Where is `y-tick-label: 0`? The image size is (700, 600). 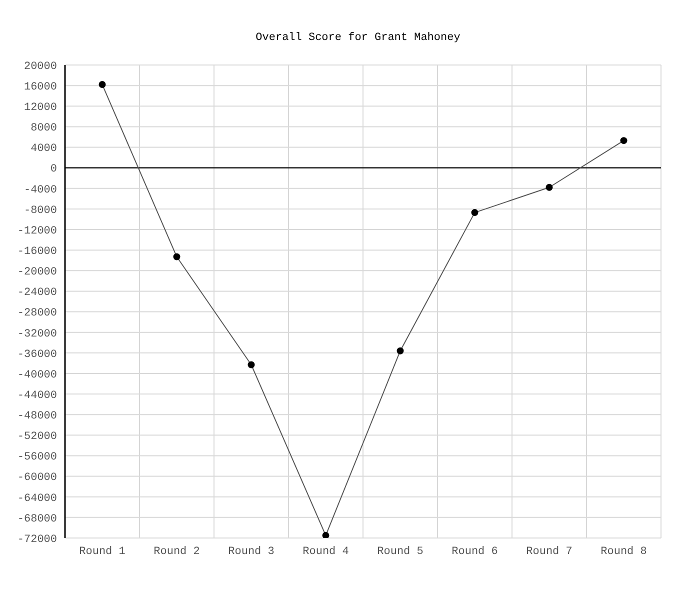 y-tick-label: 0 is located at coordinates (53, 170).